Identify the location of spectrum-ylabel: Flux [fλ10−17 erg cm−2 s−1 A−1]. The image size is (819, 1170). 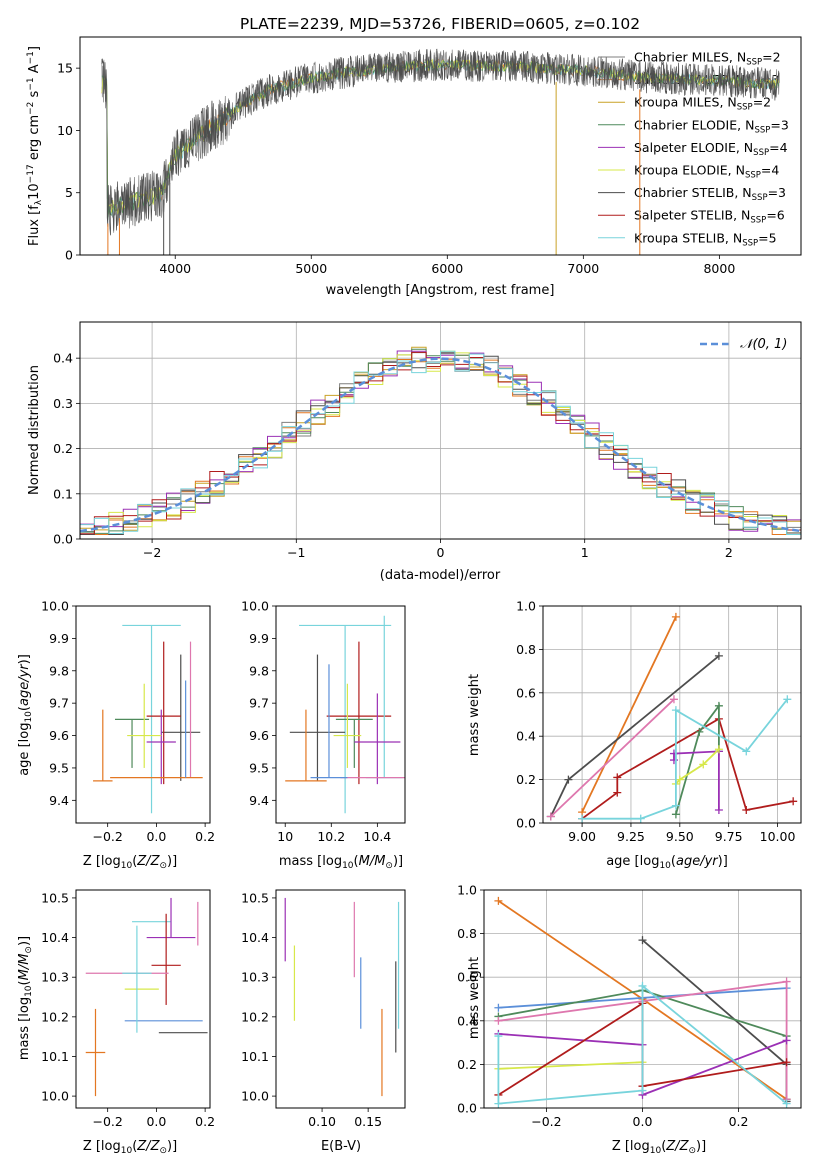
(35, 146).